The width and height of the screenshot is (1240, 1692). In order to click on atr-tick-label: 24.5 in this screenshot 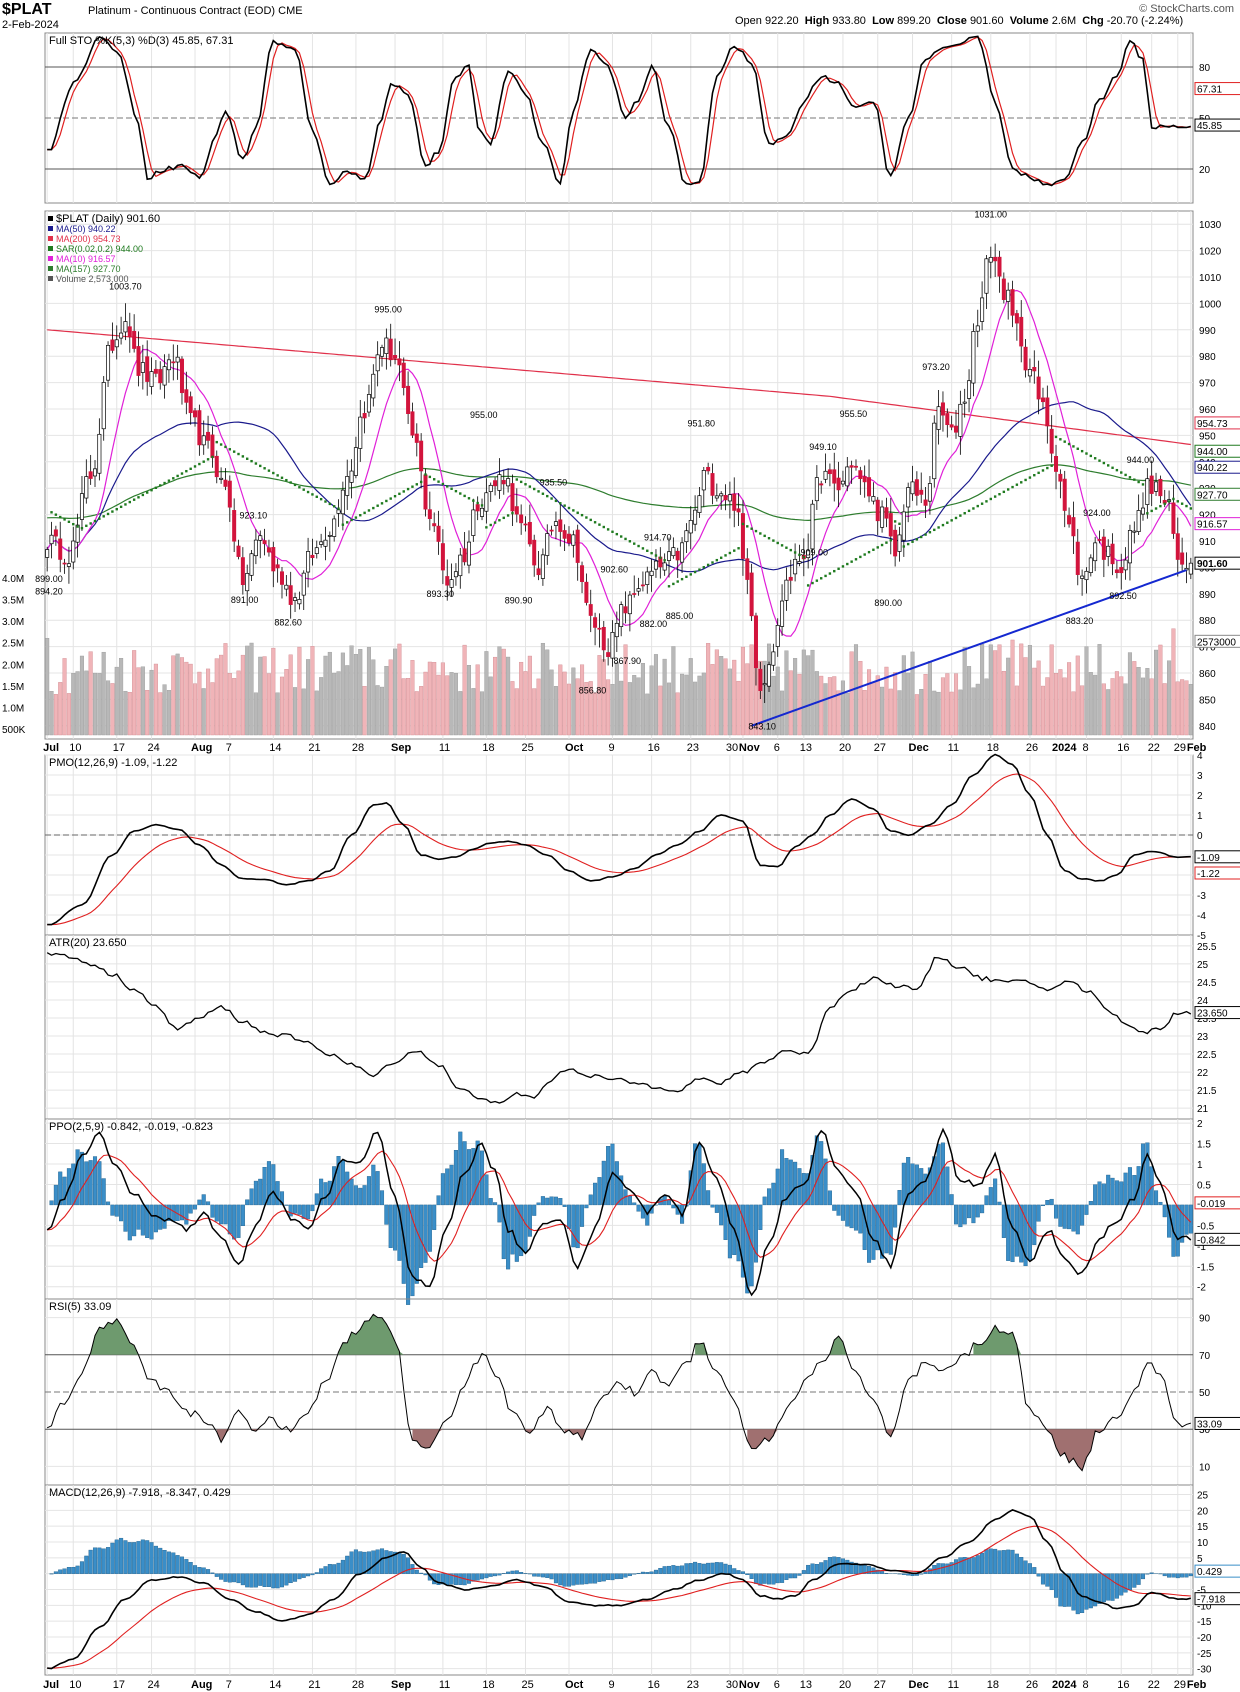, I will do `click(1207, 983)`.